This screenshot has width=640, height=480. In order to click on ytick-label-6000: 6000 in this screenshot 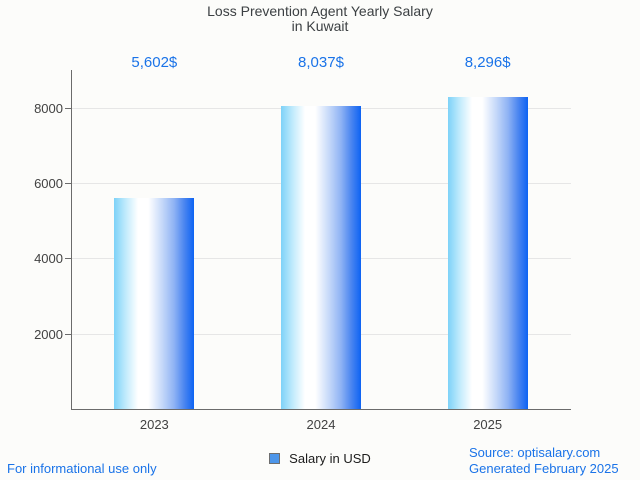, I will do `click(48, 183)`.